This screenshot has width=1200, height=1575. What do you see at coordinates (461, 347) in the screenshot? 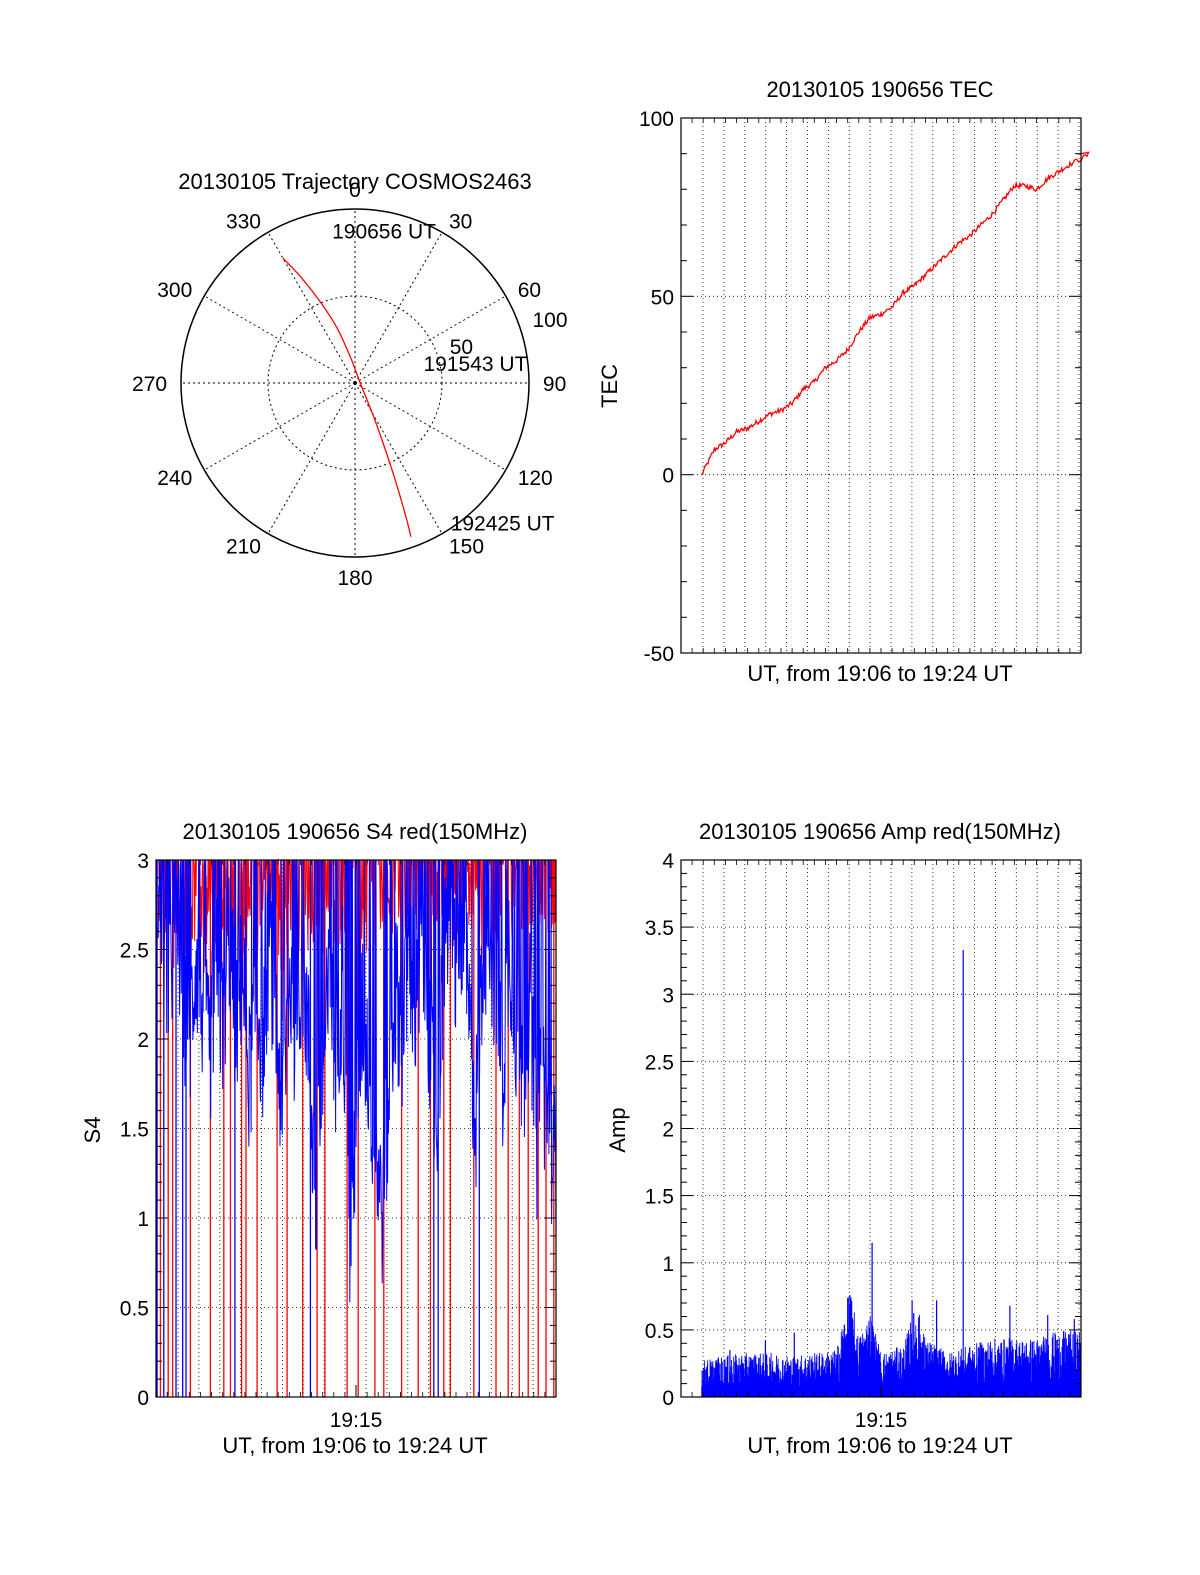
I see `polar-radial-label: 50` at bounding box center [461, 347].